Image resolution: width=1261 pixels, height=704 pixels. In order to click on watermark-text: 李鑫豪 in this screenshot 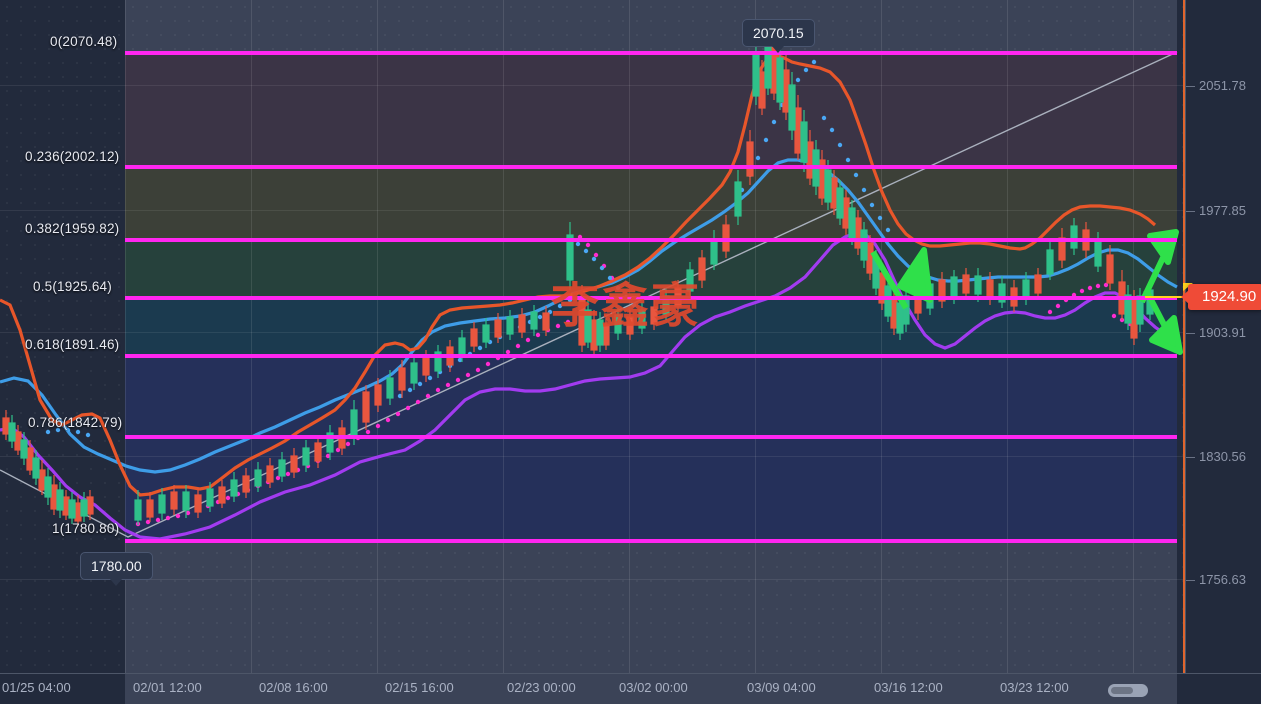, I will do `click(626, 306)`.